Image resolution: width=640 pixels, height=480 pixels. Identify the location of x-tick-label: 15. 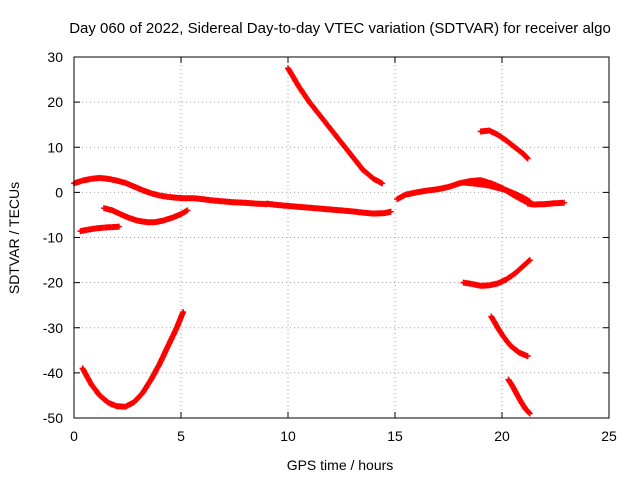
(395, 436).